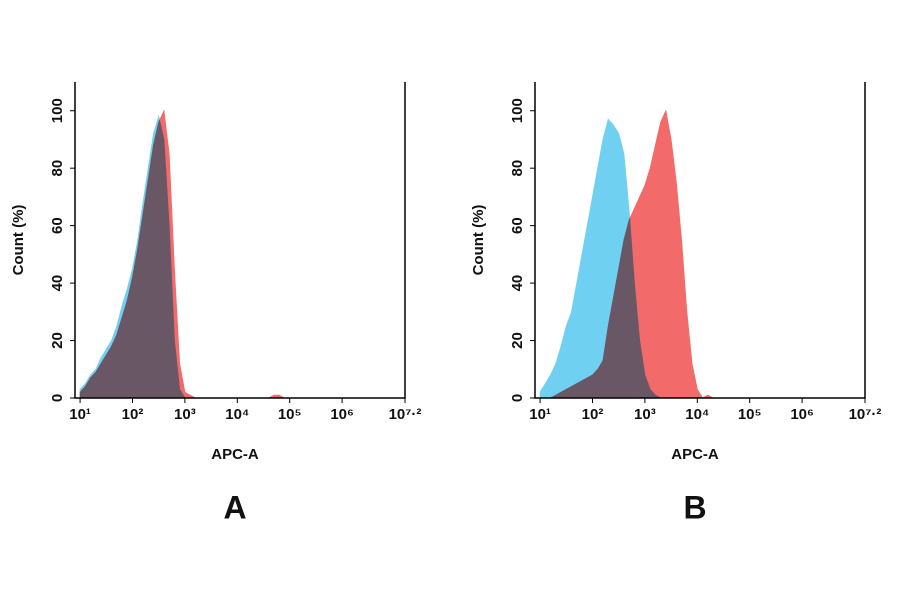 The width and height of the screenshot is (900, 594). Describe the element at coordinates (694, 507) in the screenshot. I see `panel-label: B` at that location.